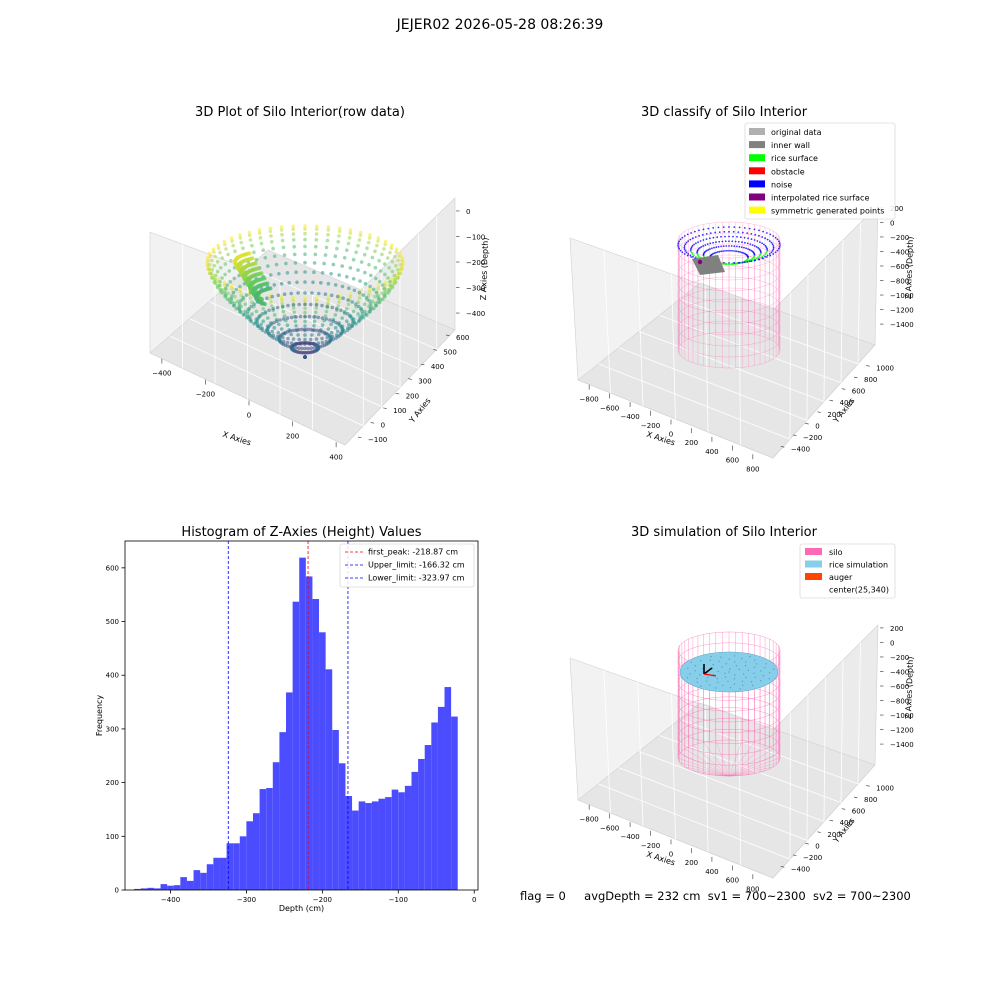 The height and width of the screenshot is (1000, 1000). Describe the element at coordinates (475, 263) in the screenshot. I see `z-axis-tick-label: −200` at that location.